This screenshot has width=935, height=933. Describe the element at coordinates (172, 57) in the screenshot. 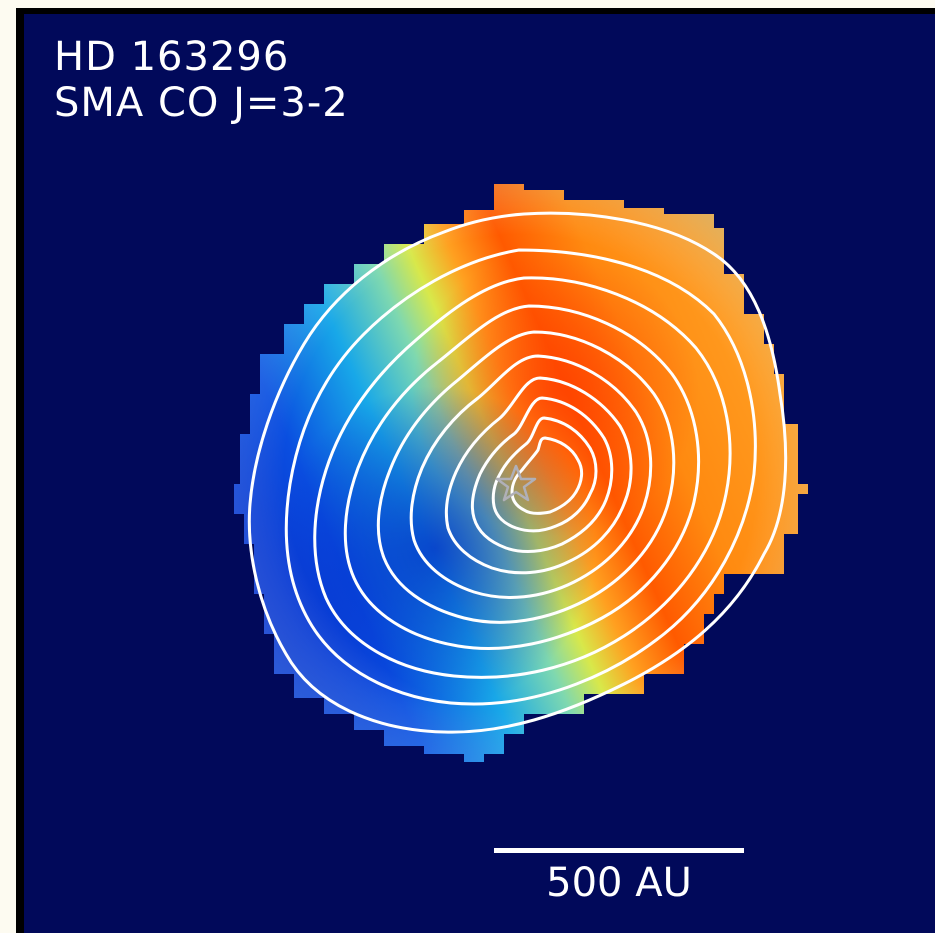

I see `object-name: HD 163296` at that location.